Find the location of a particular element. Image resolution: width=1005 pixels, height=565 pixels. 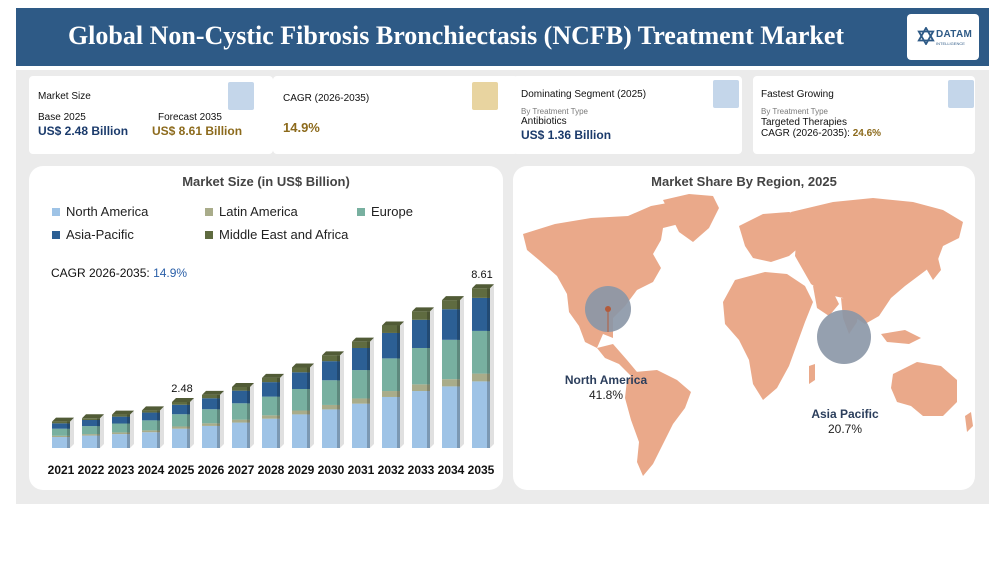

fastest-segment-name: Targeted Therapies is located at coordinates (804, 122).